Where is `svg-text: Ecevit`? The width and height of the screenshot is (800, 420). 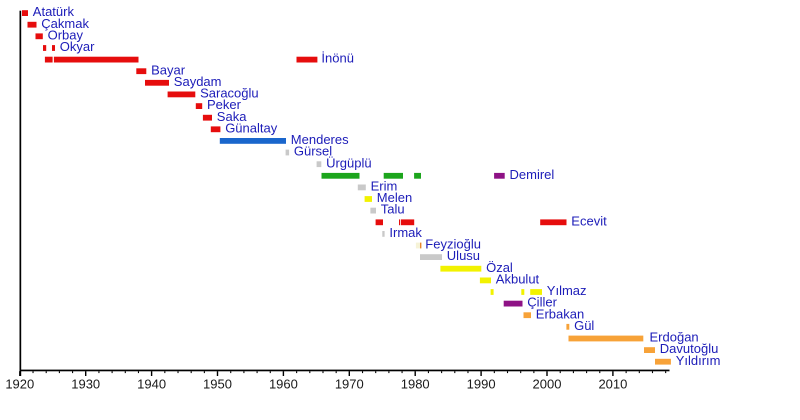
svg-text: Ecevit is located at coordinates (589, 220).